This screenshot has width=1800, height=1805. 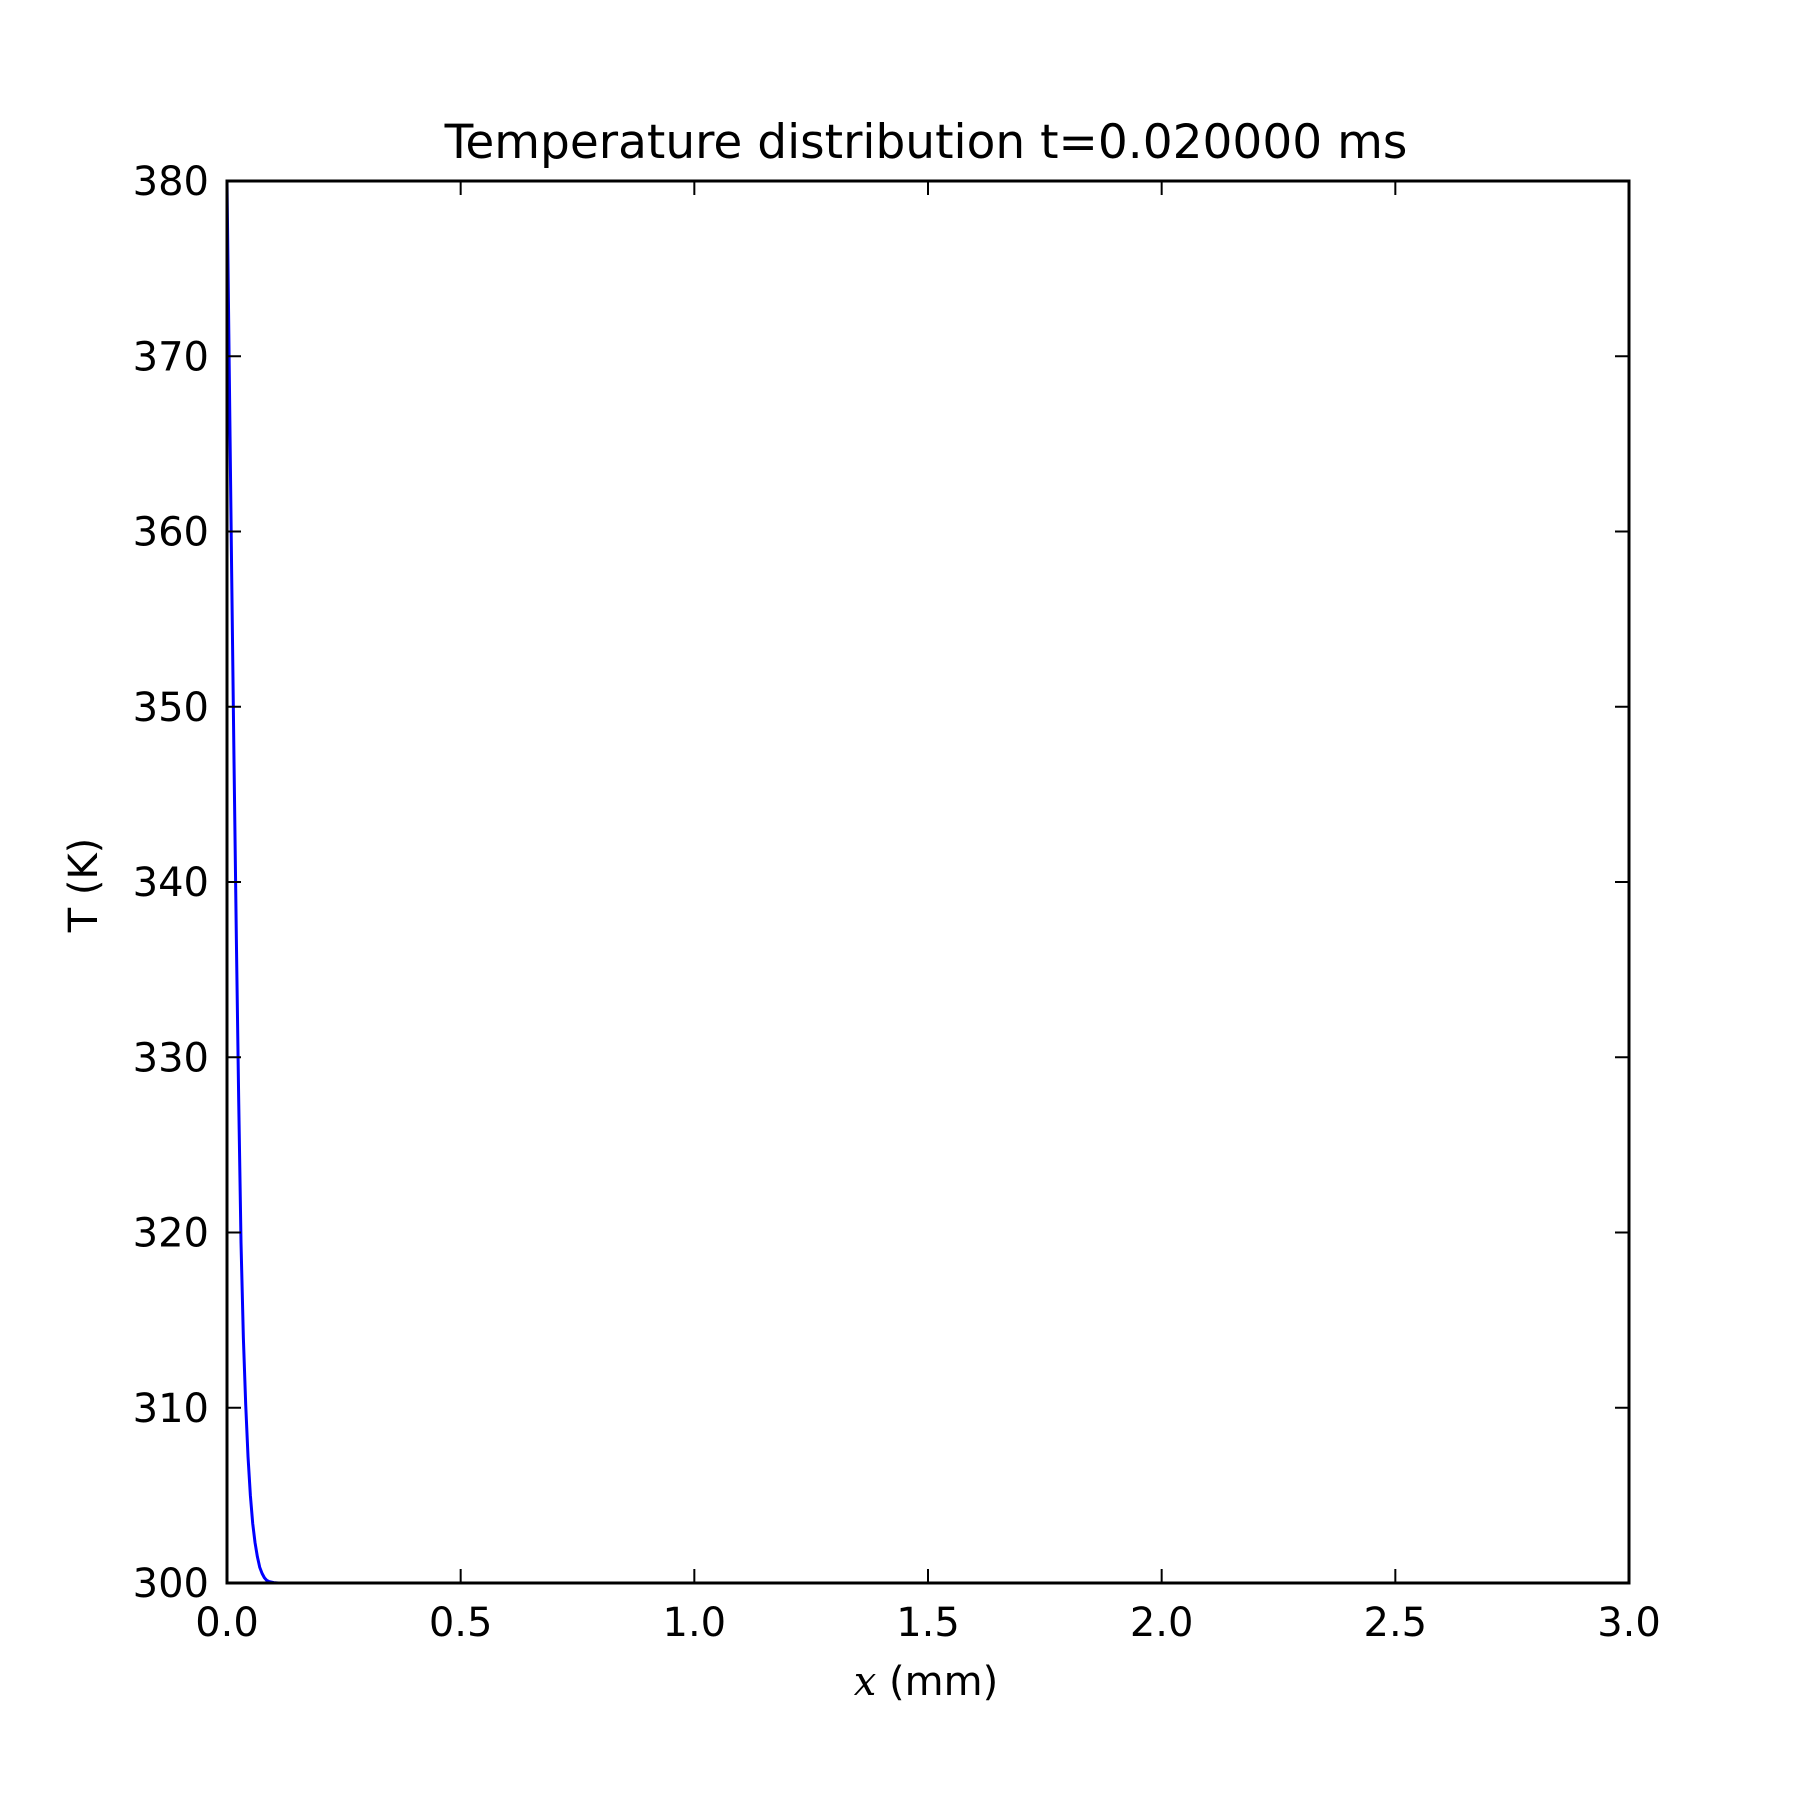 I want to click on y-tick-label: 340, so click(x=171, y=883).